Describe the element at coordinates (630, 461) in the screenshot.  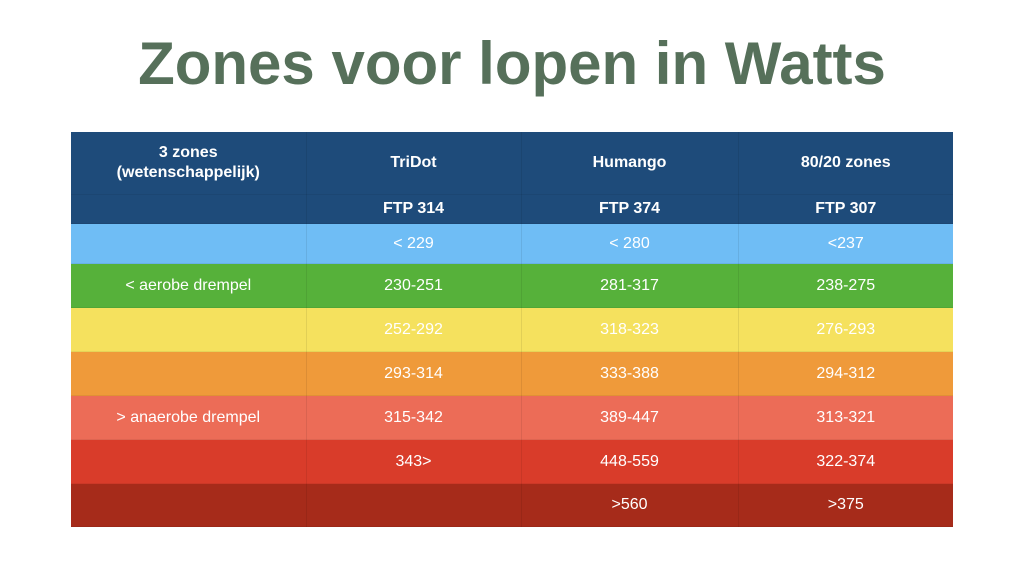
I see `table-cell: 448-559` at that location.